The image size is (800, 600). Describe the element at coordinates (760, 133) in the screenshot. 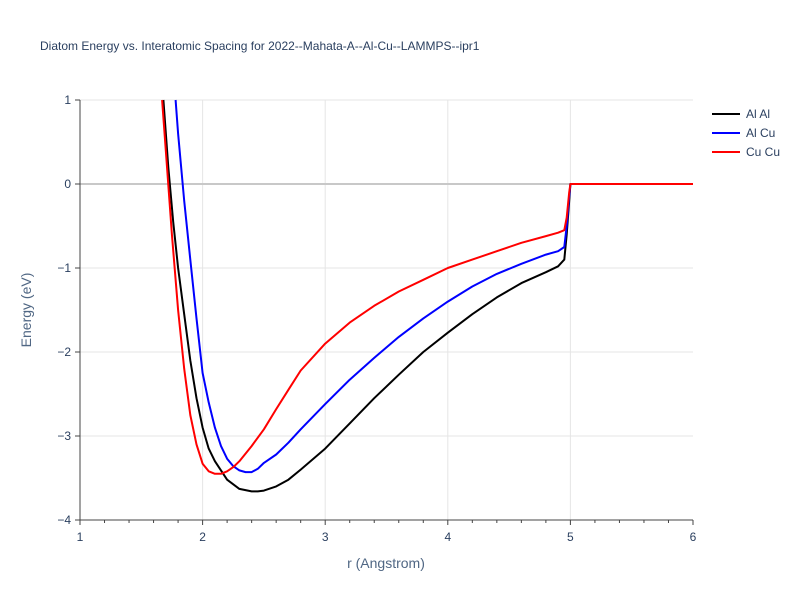

I see `legend-label: Al Cu` at that location.